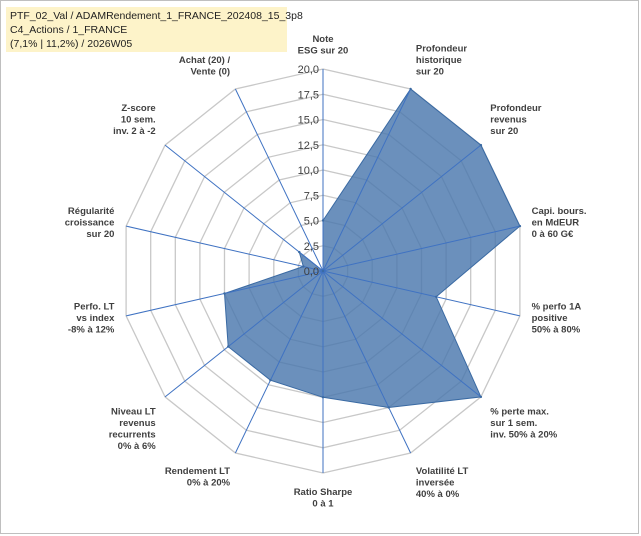 This screenshot has height=536, width=641. I want to click on axis-label: Note ESG sur 20, so click(323, 45).